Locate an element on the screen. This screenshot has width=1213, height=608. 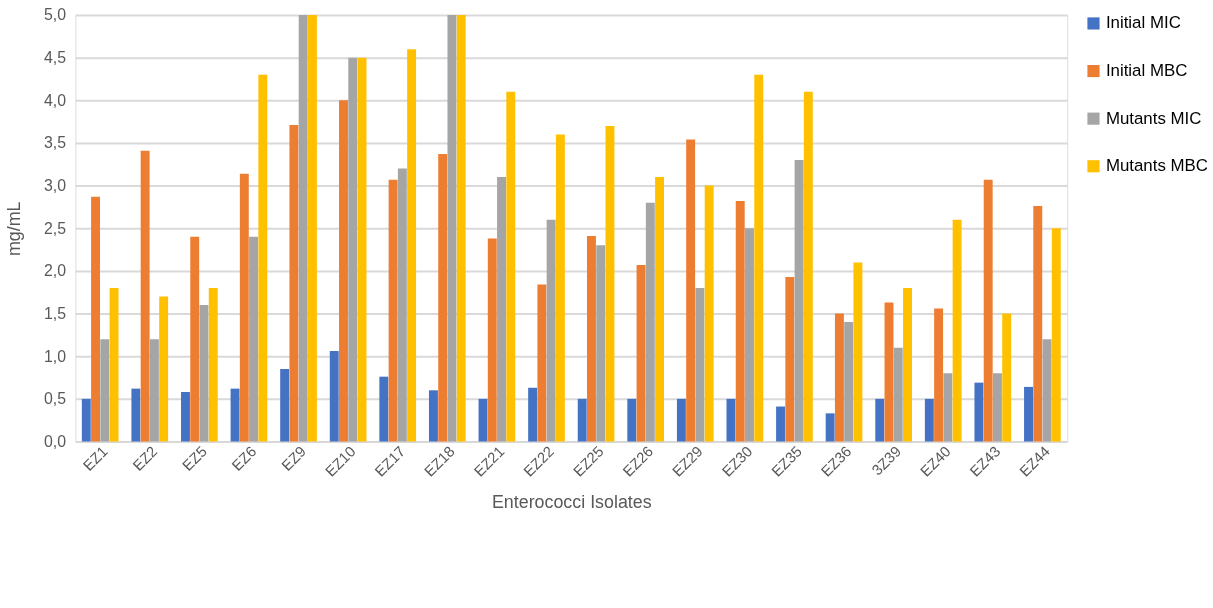
legend-label: Initial MIC is located at coordinates (1143, 23).